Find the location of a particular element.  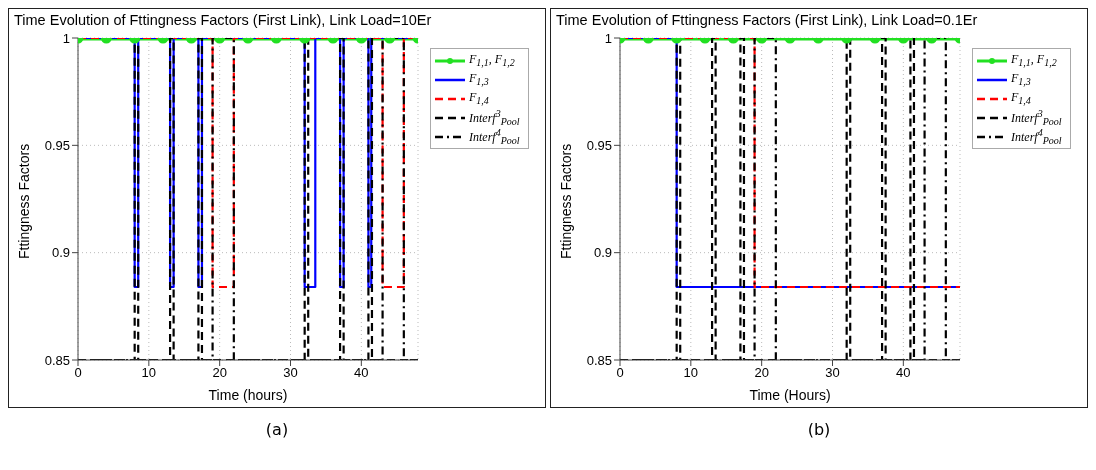

x-axis-title: Time (Hours) is located at coordinates (790, 395).